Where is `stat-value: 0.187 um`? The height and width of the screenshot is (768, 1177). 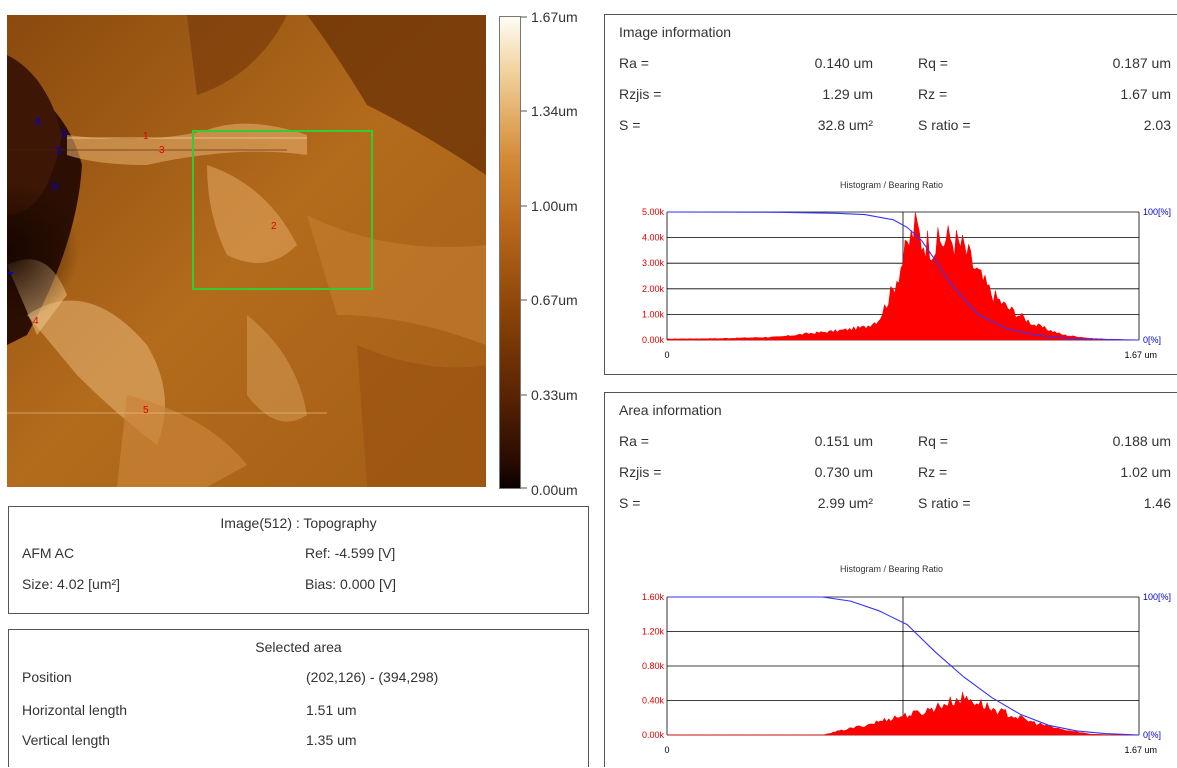
stat-value: 0.187 um is located at coordinates (1141, 63).